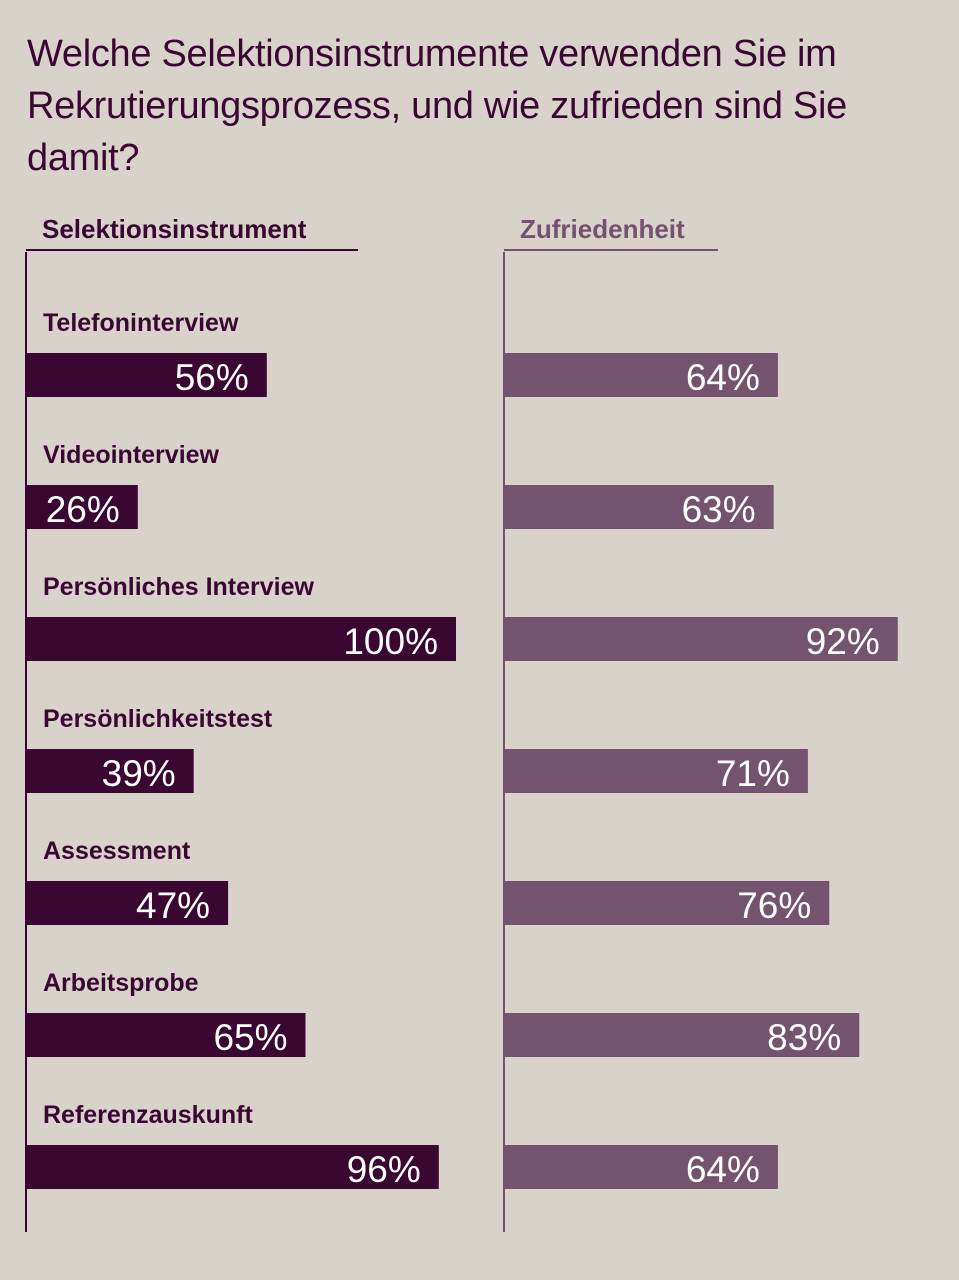 This screenshot has width=959, height=1280. What do you see at coordinates (753, 773) in the screenshot?
I see `satisfaction-value-label: 71%` at bounding box center [753, 773].